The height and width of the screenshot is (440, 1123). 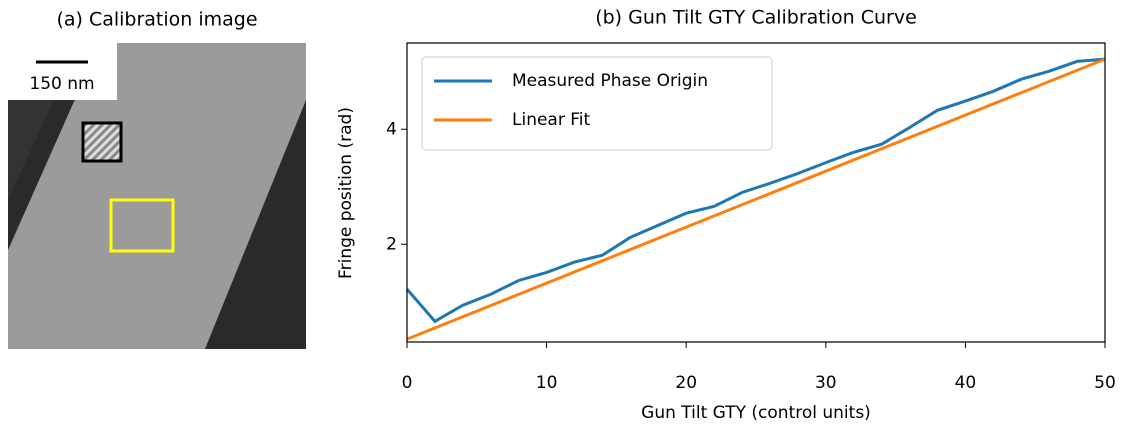 I want to click on legend-label: Linear Fit, so click(x=551, y=120).